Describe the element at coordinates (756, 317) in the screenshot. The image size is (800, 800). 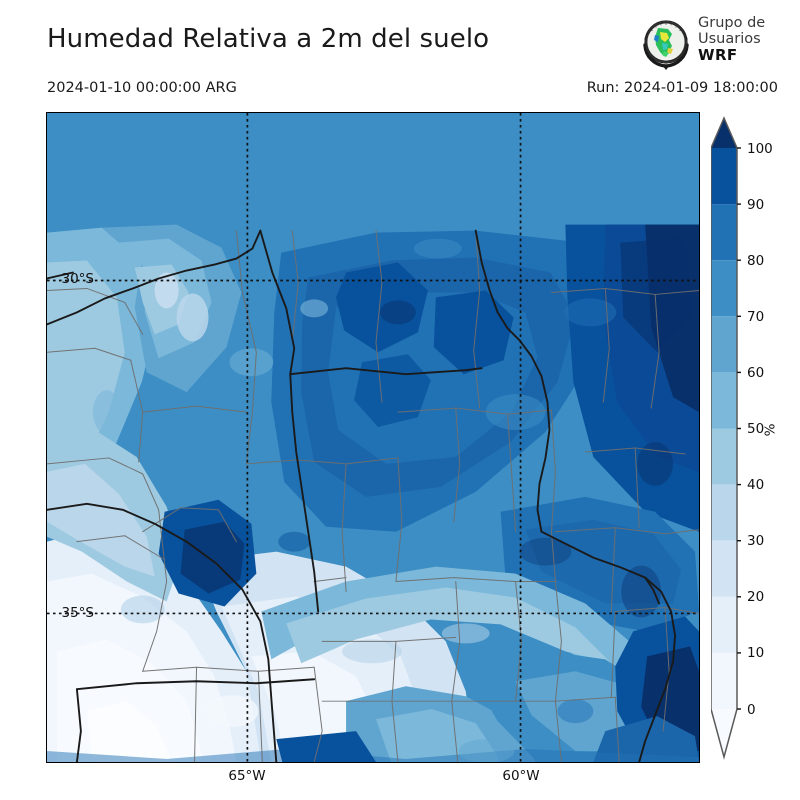
I see `cb-tick-70: 70` at that location.